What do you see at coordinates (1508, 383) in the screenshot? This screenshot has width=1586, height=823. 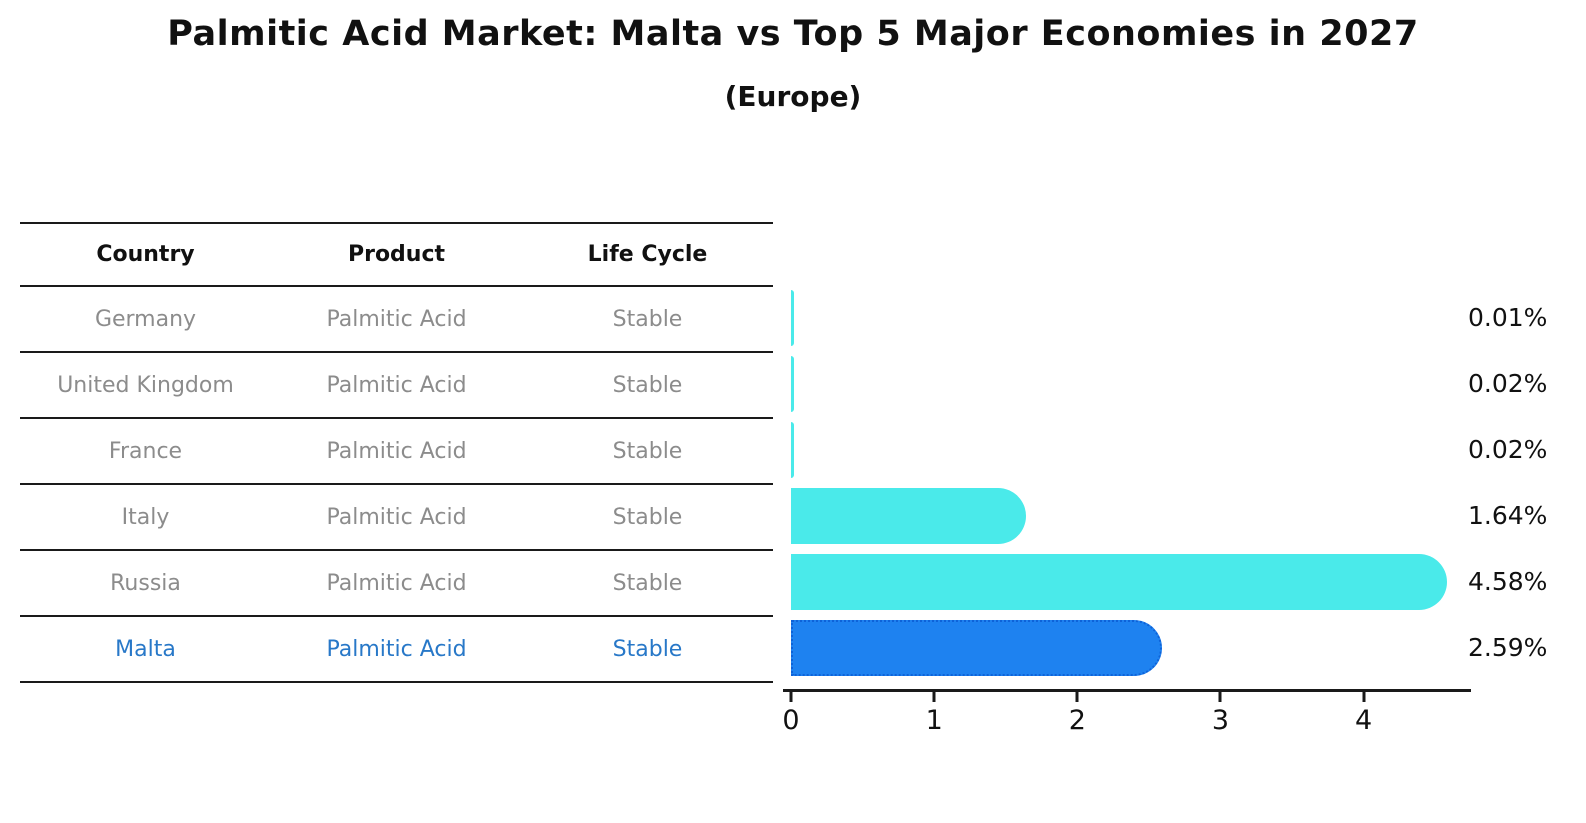 I see `value-label-united-kingdom: 0.02%` at bounding box center [1508, 383].